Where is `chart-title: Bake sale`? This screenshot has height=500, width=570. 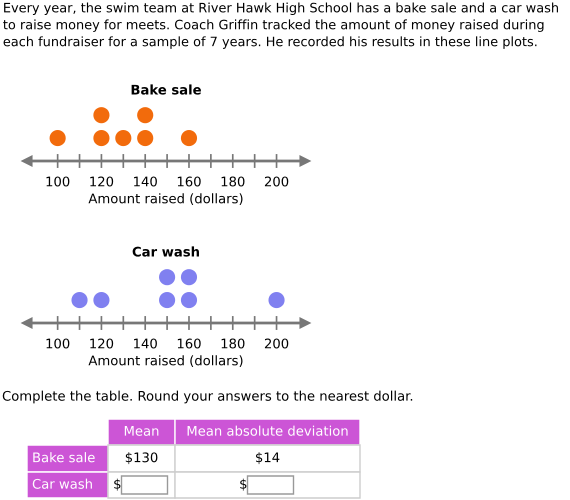 chart-title: Bake sale is located at coordinates (166, 89).